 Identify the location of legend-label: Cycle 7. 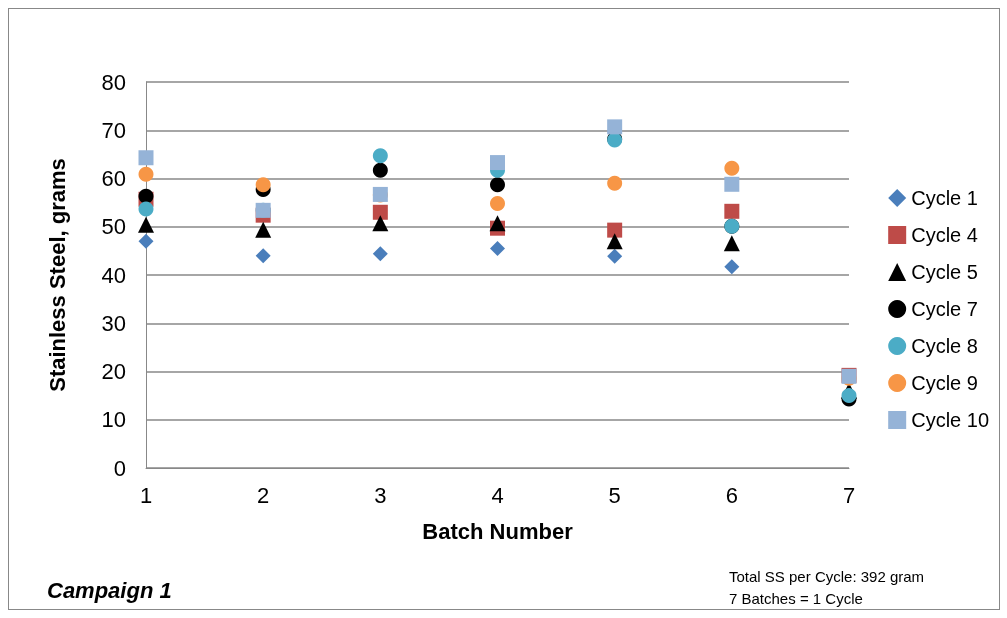
(944, 309).